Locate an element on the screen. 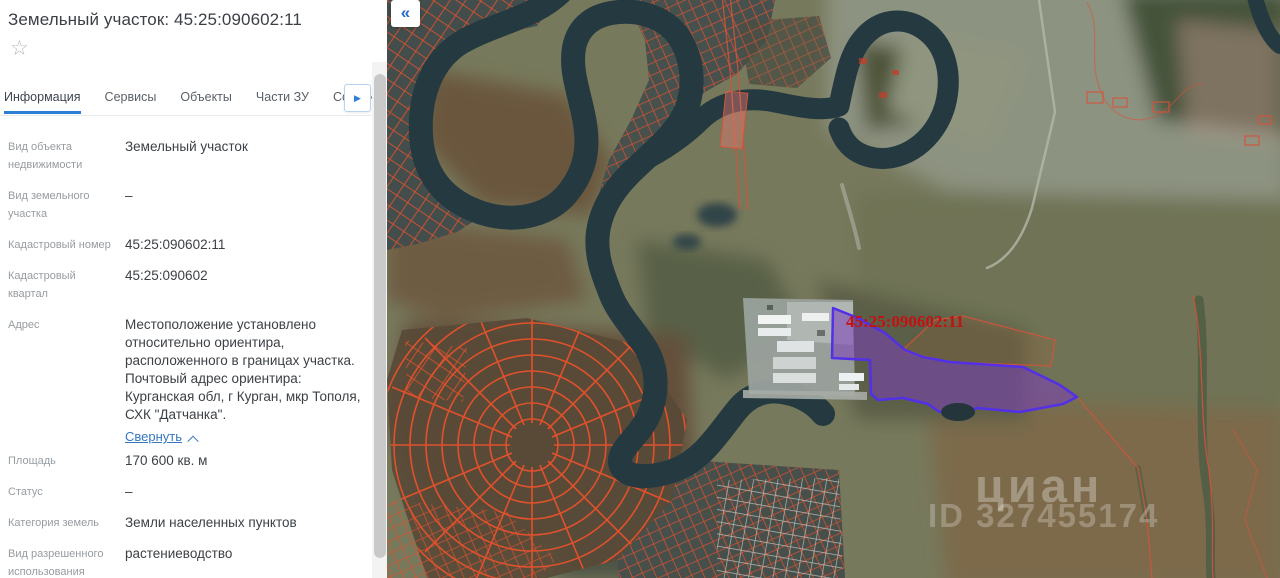 The image size is (1280, 578). panel-scrollbar-thumb is located at coordinates (379, 316).